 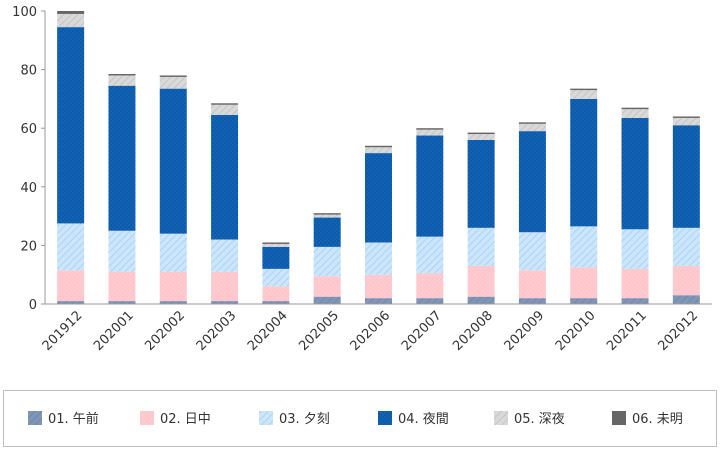 I want to click on x-tick-label-202003: 202003, so click(x=217, y=331).